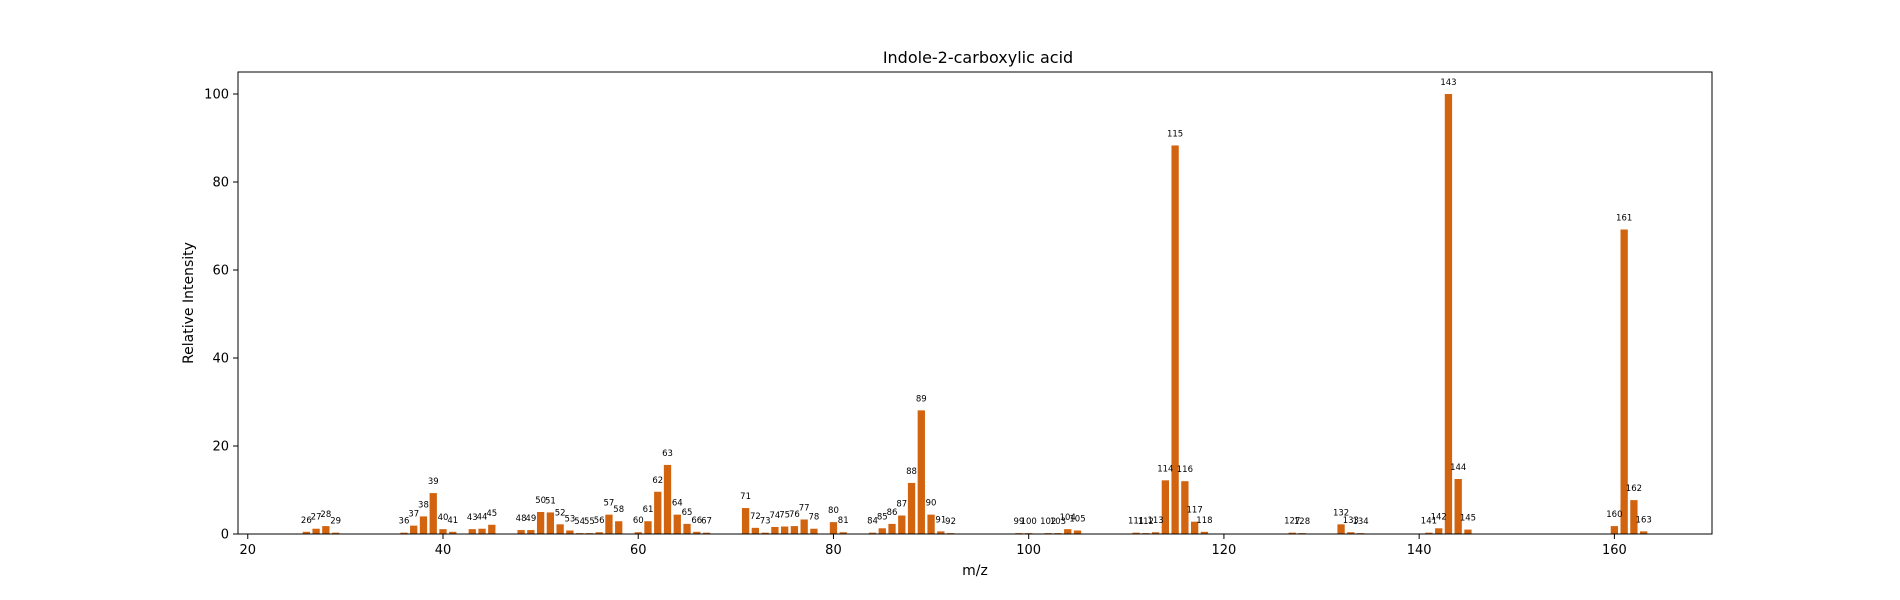 The width and height of the screenshot is (1900, 600). What do you see at coordinates (667, 454) in the screenshot?
I see `peak-label-63: 63` at bounding box center [667, 454].